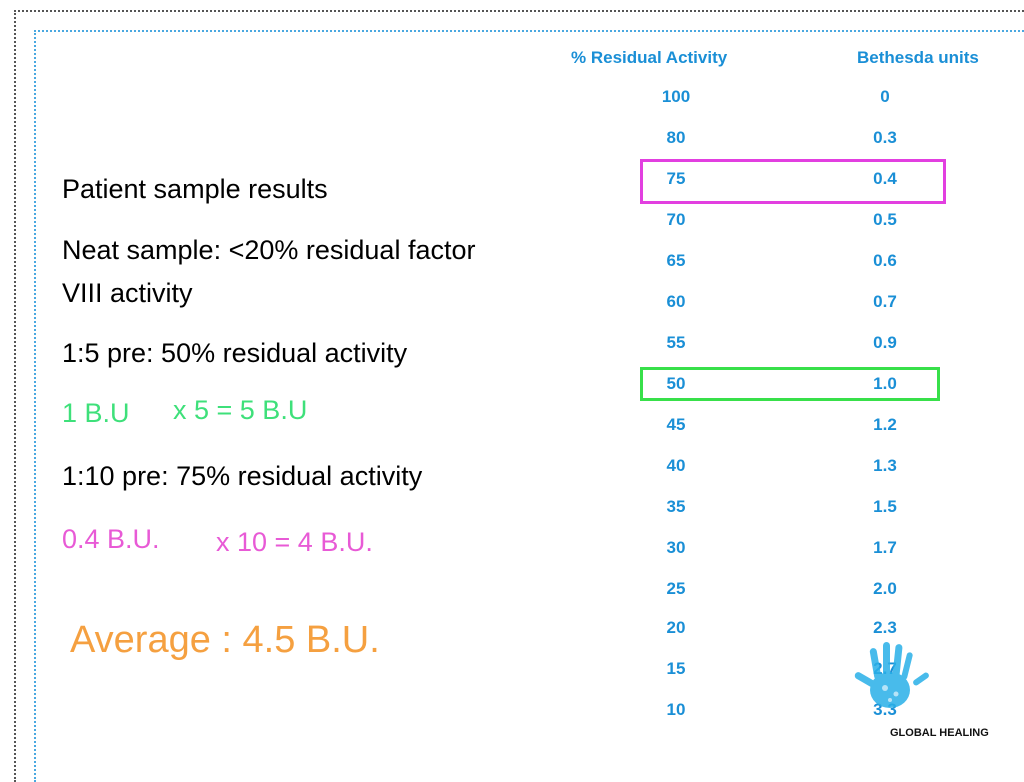 The image size is (1024, 782). What do you see at coordinates (939, 733) in the screenshot?
I see `logo-text: GLOBAL HEALING` at bounding box center [939, 733].